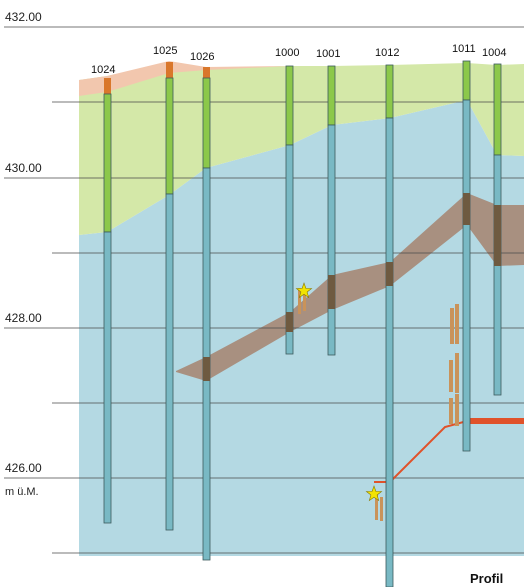  I want to click on unit-label: m ü.M., so click(22, 492).